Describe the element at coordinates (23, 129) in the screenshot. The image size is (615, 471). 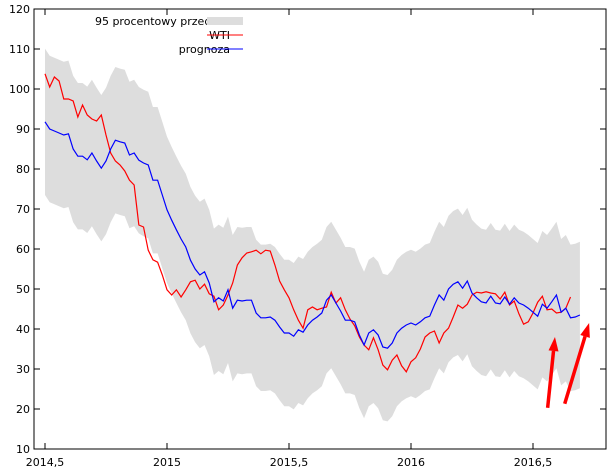
I see `y-tick-label: 90` at that location.